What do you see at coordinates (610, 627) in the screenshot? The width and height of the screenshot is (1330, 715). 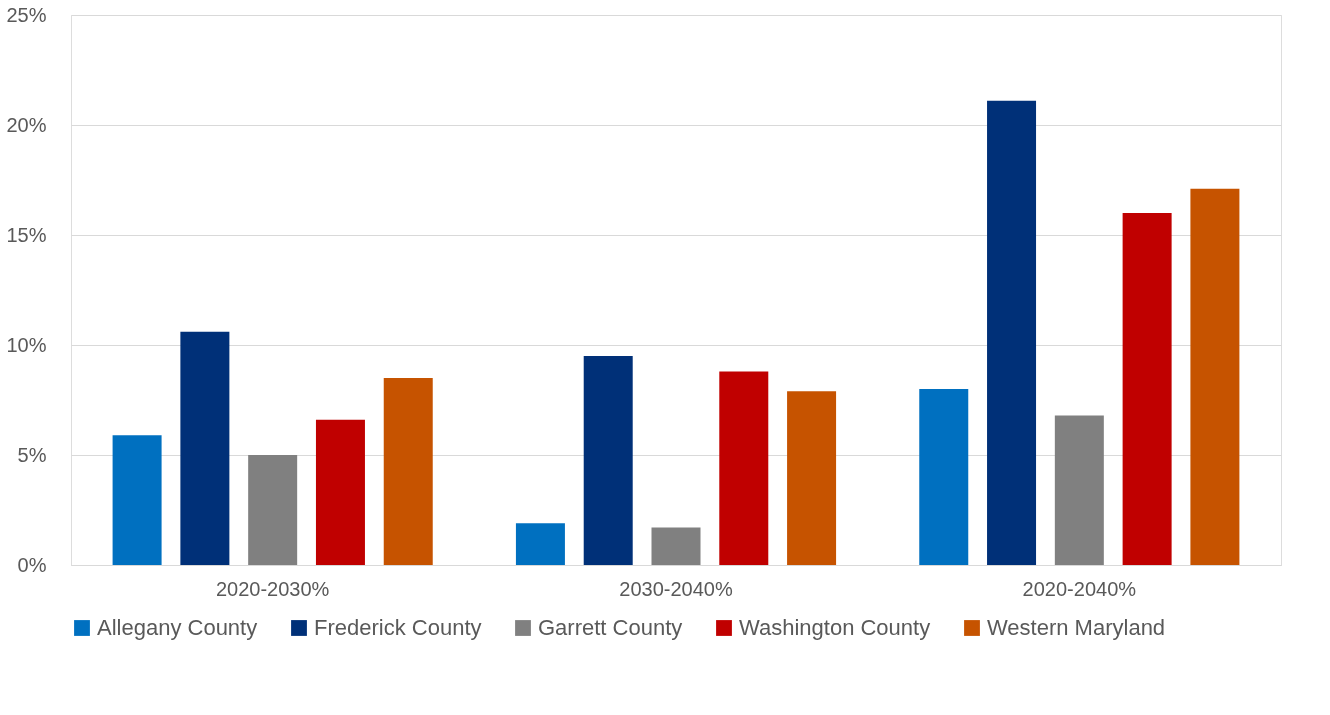 I see `legend-label: Garrett County` at bounding box center [610, 627].